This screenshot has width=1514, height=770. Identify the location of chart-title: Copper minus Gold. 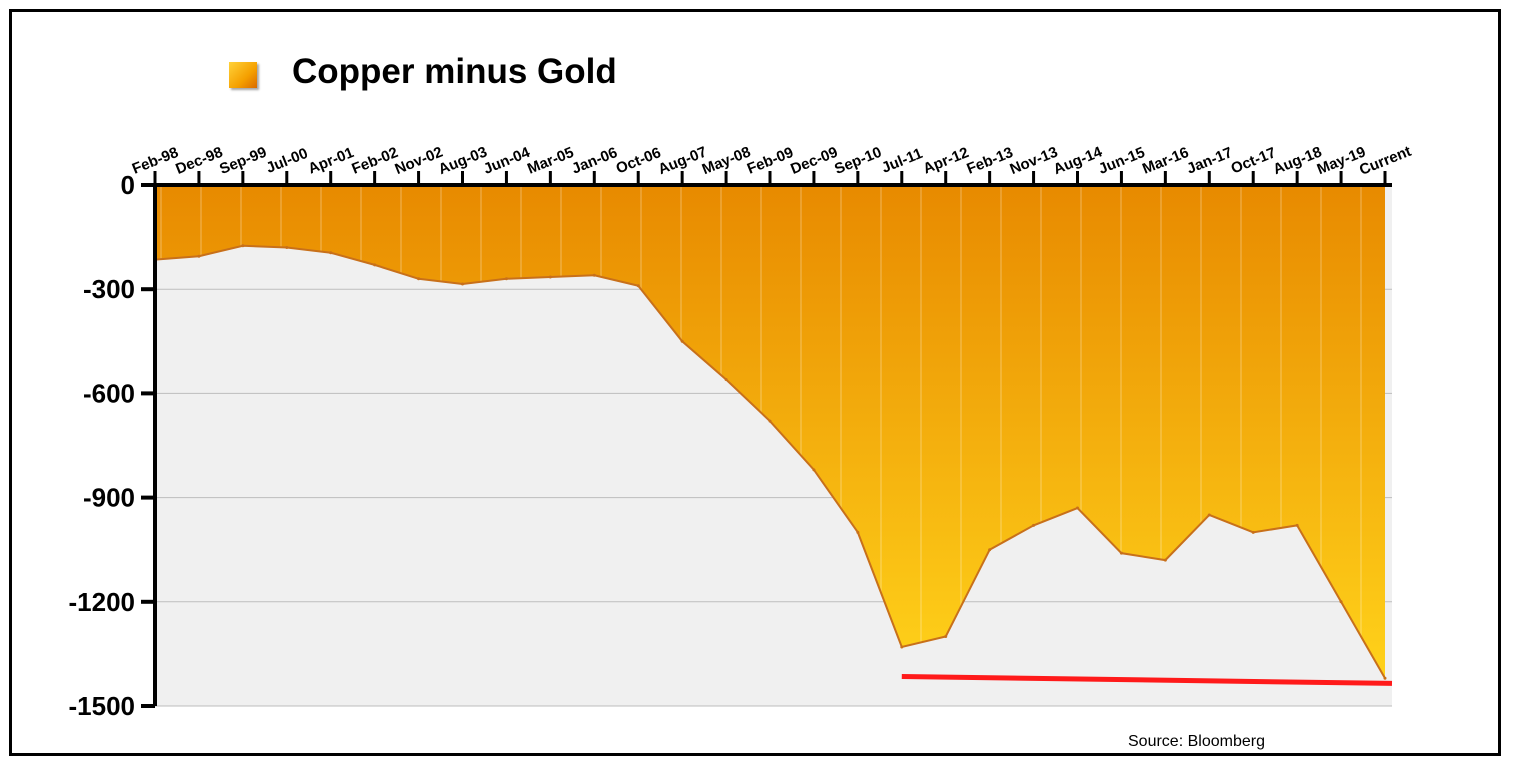
(454, 71).